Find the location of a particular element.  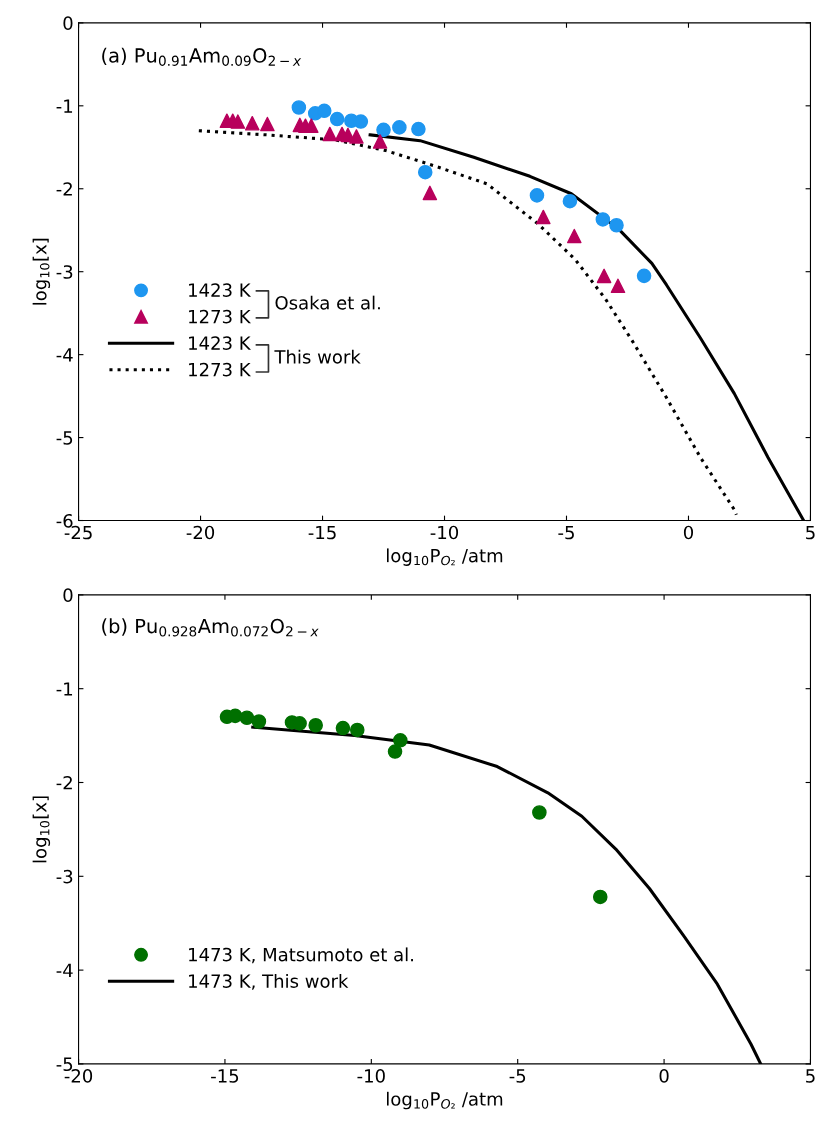

text: (b) Pu$_{0.928}$Am$_{0.072}$O$_{2−x}$ is located at coordinates (210, 627).